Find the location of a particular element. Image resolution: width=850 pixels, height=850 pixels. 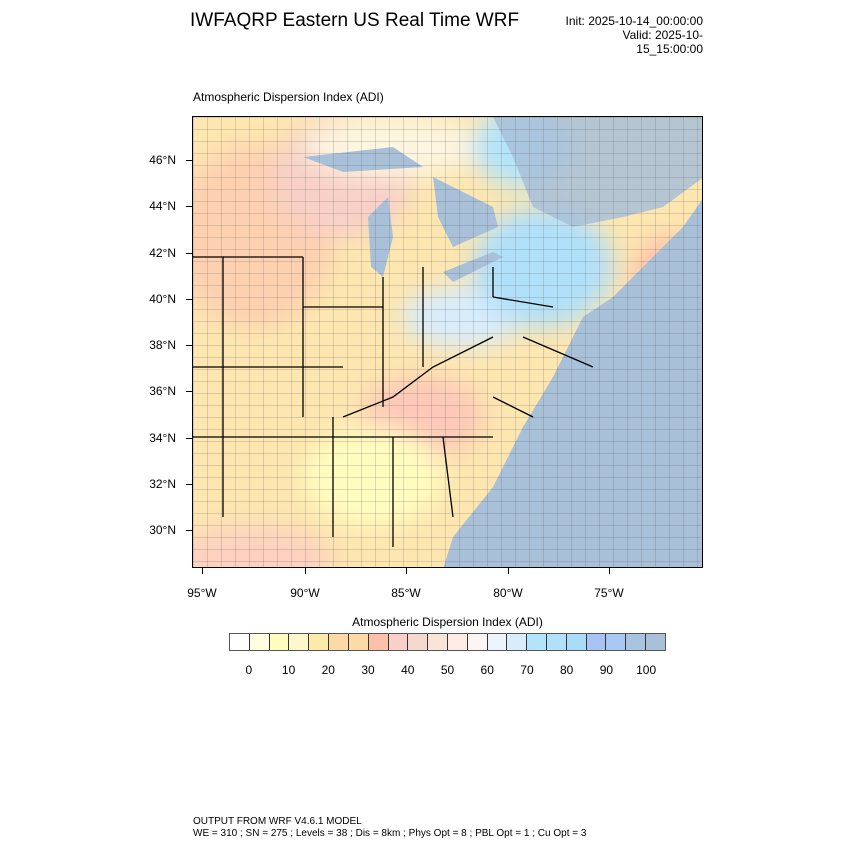

colorbar-label: 40 is located at coordinates (408, 670).